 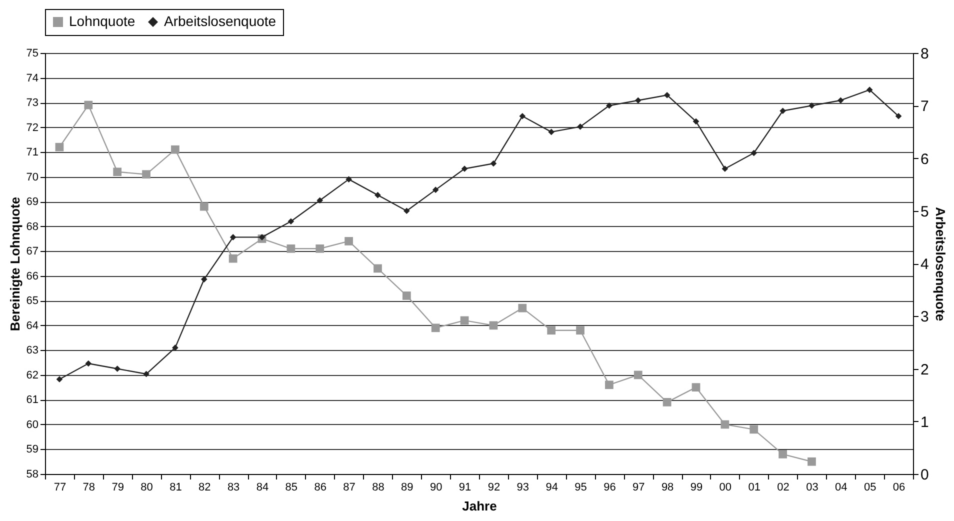 I want to click on x-tick-label: 04, so click(x=841, y=488).